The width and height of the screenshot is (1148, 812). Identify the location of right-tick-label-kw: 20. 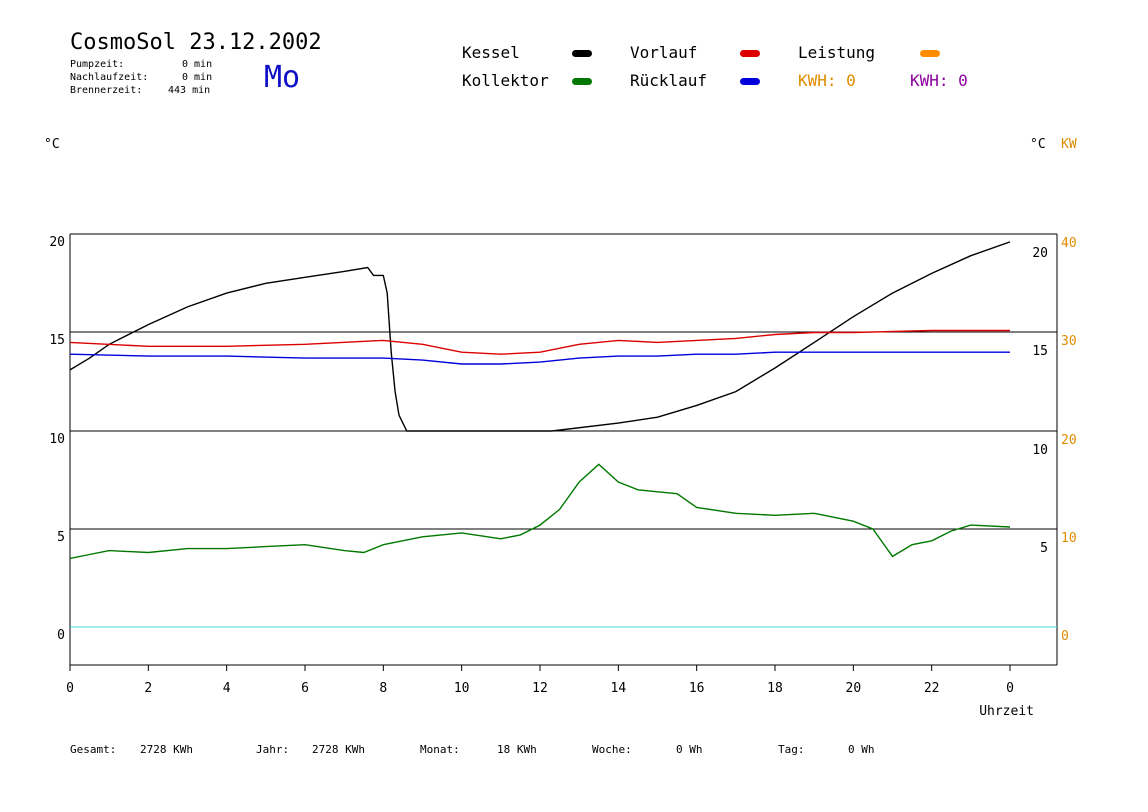
(1069, 440).